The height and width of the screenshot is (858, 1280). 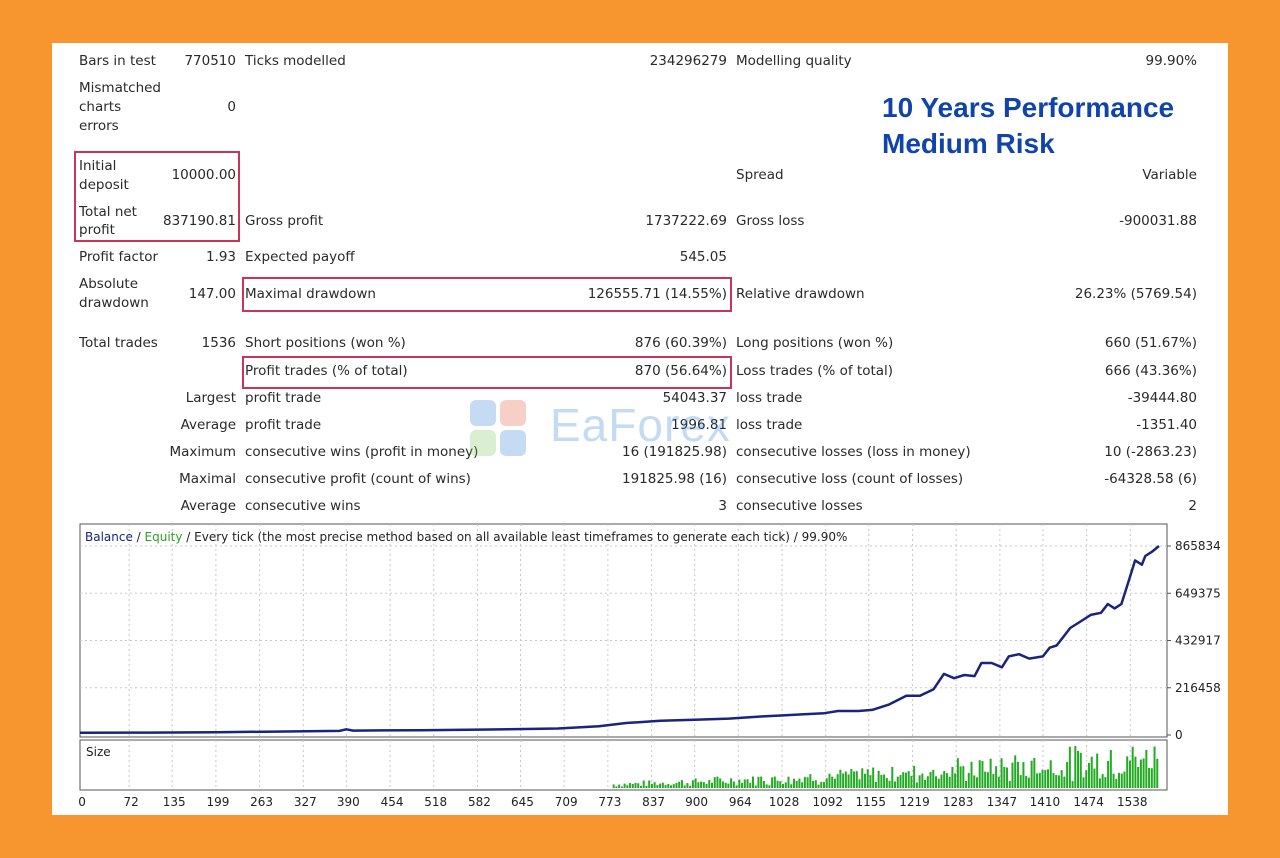 What do you see at coordinates (657, 294) in the screenshot?
I see `maximal-drawdown-value: 126555.71 (14.55%)` at bounding box center [657, 294].